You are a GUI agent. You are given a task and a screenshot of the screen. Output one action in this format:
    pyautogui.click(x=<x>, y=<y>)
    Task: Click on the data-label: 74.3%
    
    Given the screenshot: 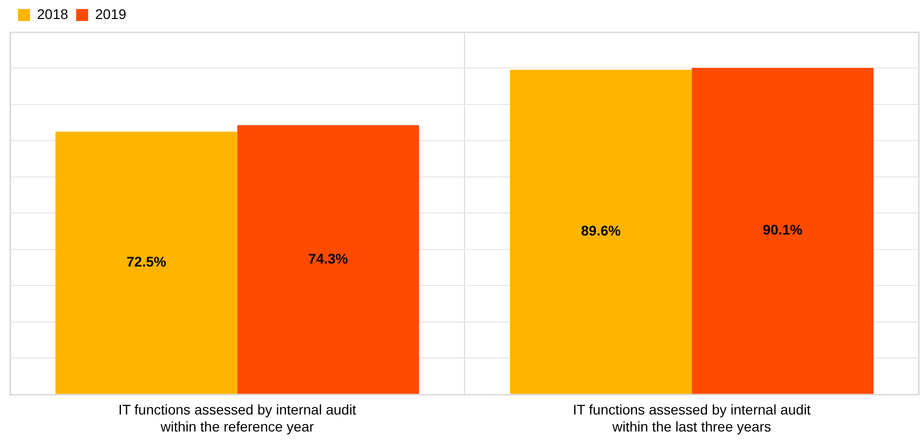 What is the action you would take?
    pyautogui.click(x=328, y=258)
    